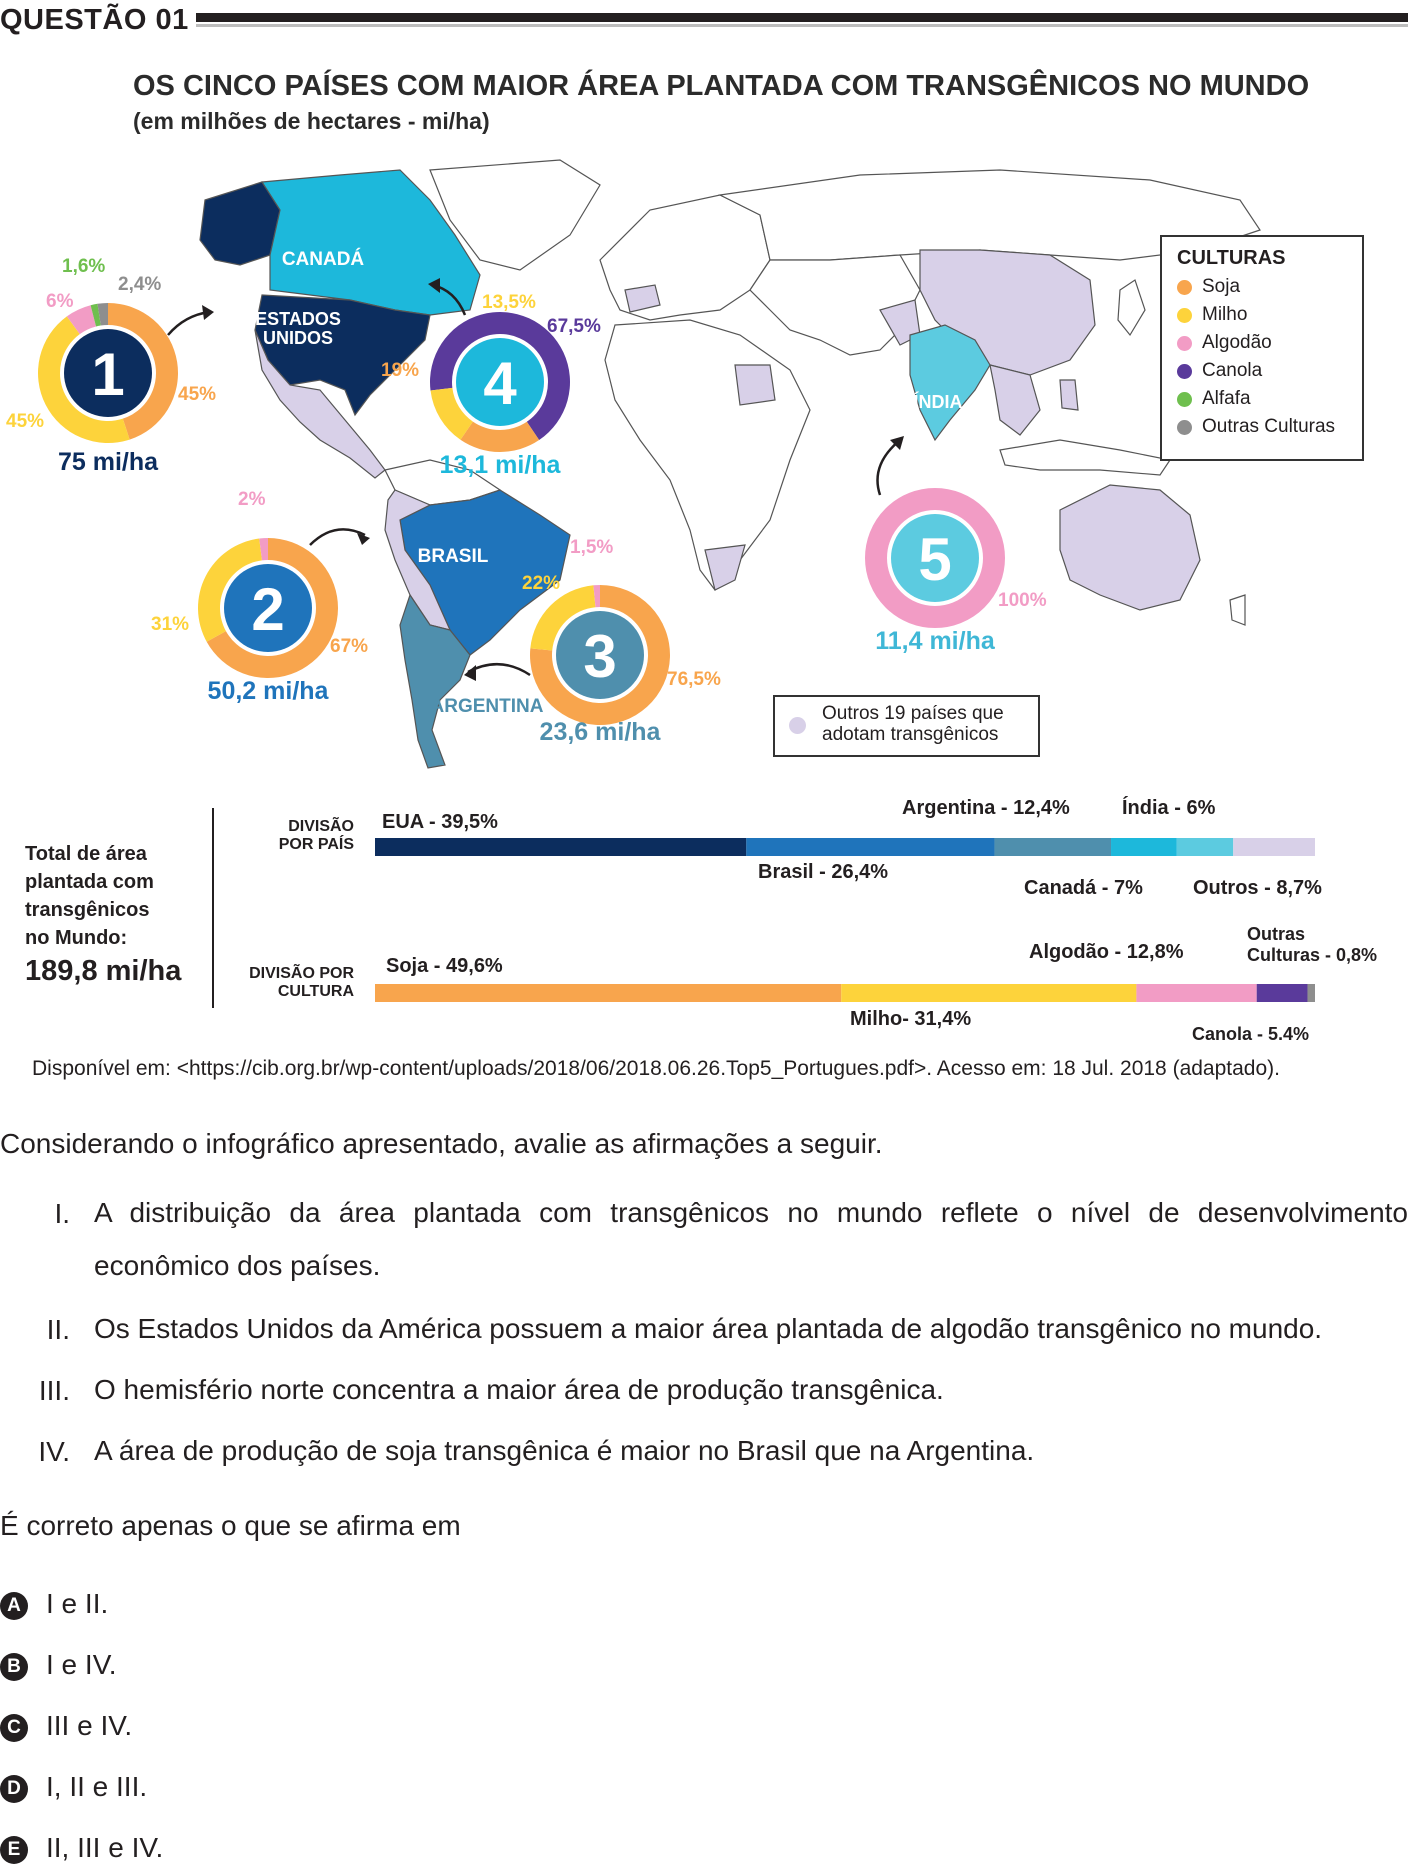  I want to click on donut-3-slice-milho, so click(563, 618).